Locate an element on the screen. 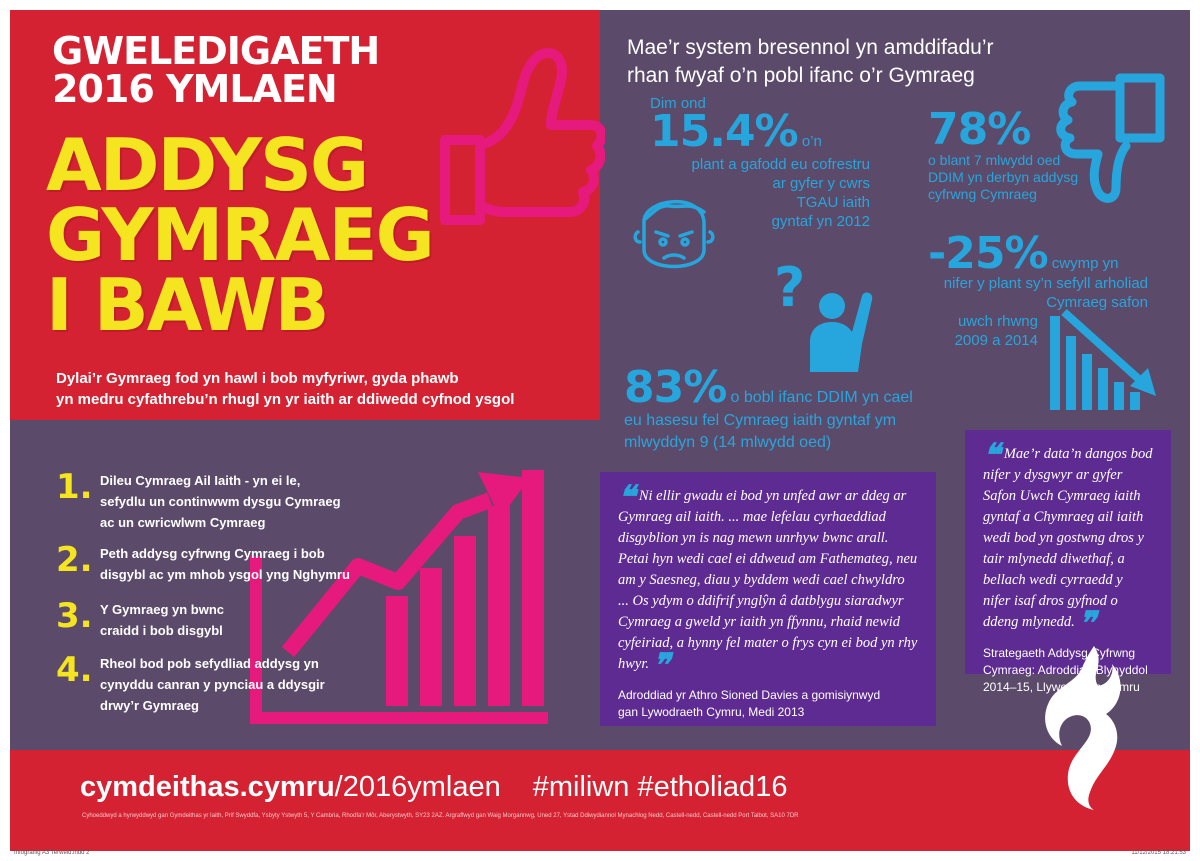 This screenshot has height=861, width=1200. stat-4-line1: eu hasesu fel Cymraeg iaith gyntaf ym is located at coordinates (760, 420).